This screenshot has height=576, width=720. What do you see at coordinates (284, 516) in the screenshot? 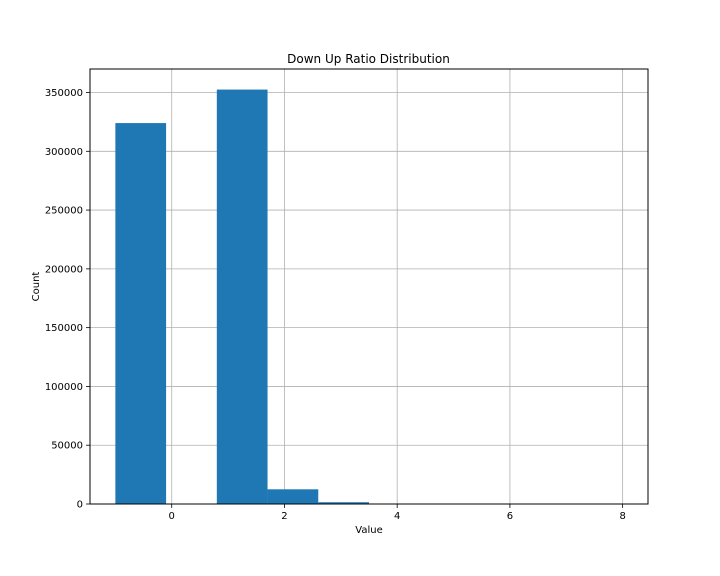
I see `x-tick-label: 2` at bounding box center [284, 516].